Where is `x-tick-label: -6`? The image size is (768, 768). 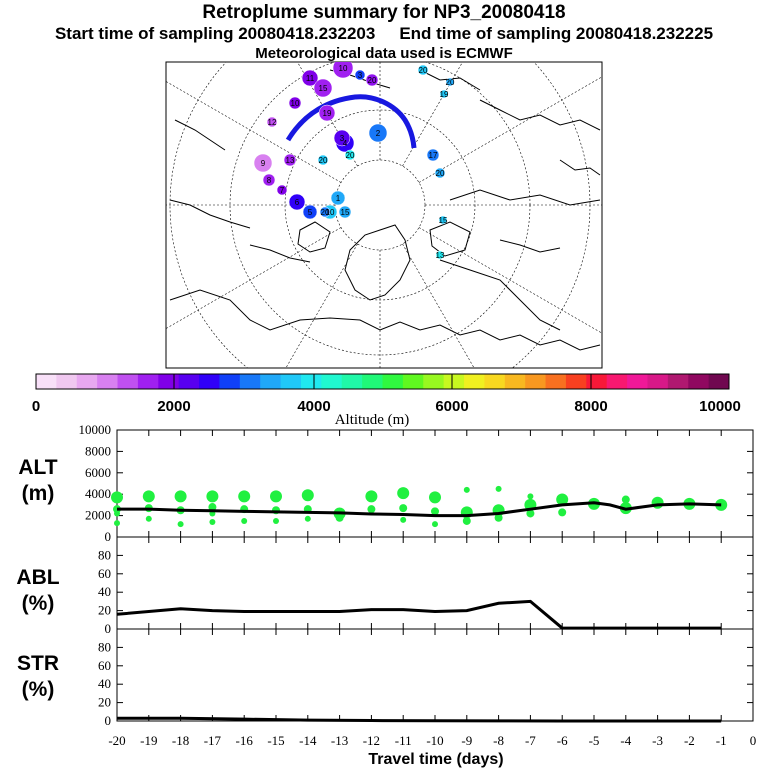
x-tick-label: -6 is located at coordinates (562, 740).